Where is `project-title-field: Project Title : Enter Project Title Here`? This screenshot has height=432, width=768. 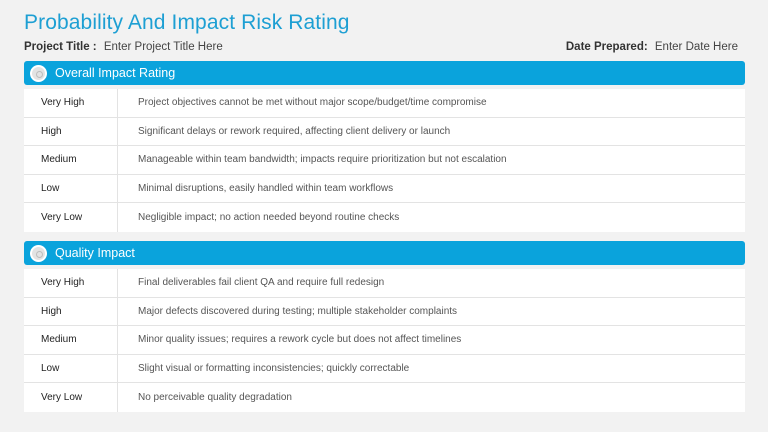 project-title-field: Project Title : Enter Project Title Here is located at coordinates (123, 47).